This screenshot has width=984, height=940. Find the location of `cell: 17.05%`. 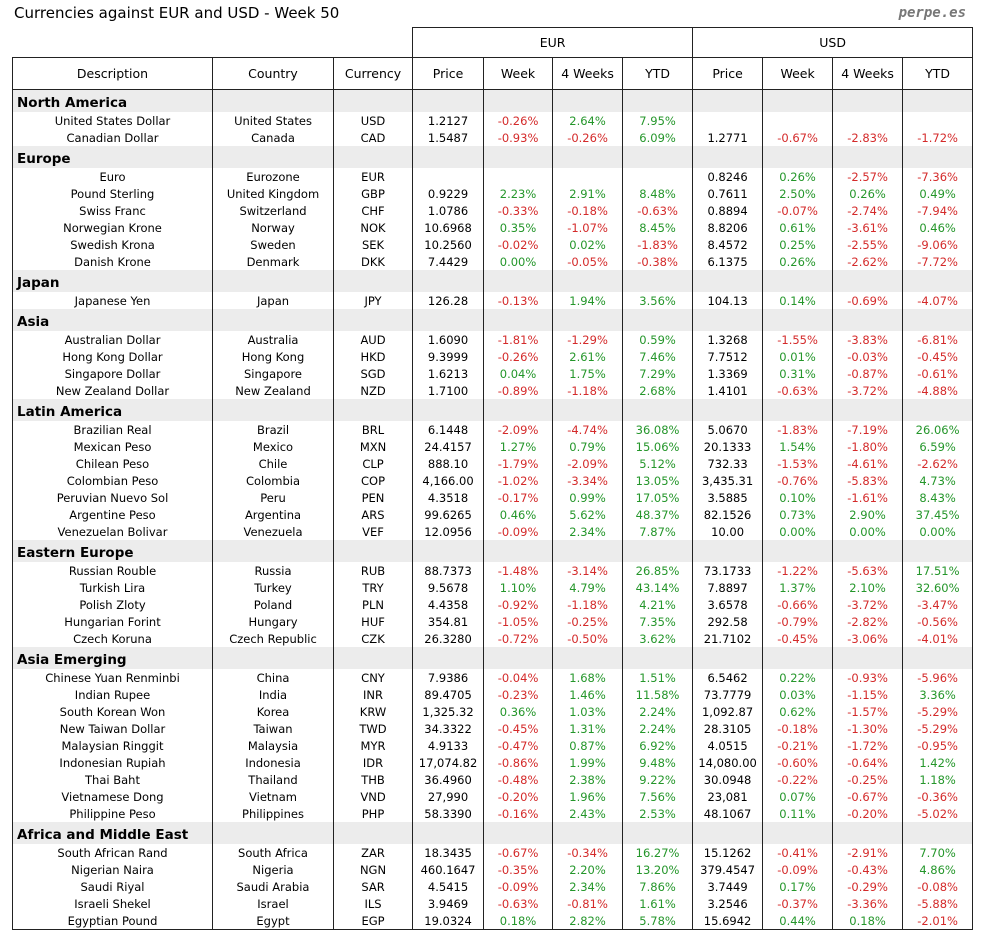

cell: 17.05% is located at coordinates (658, 497).